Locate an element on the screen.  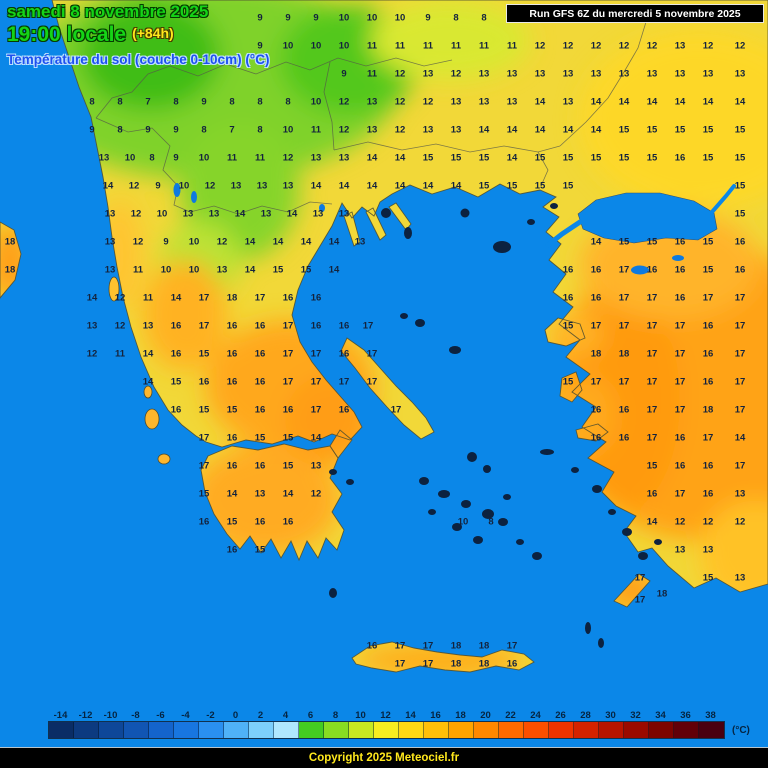
copyright-bar: Copyright 2025 Meteociel.fr is located at coordinates (384, 757).